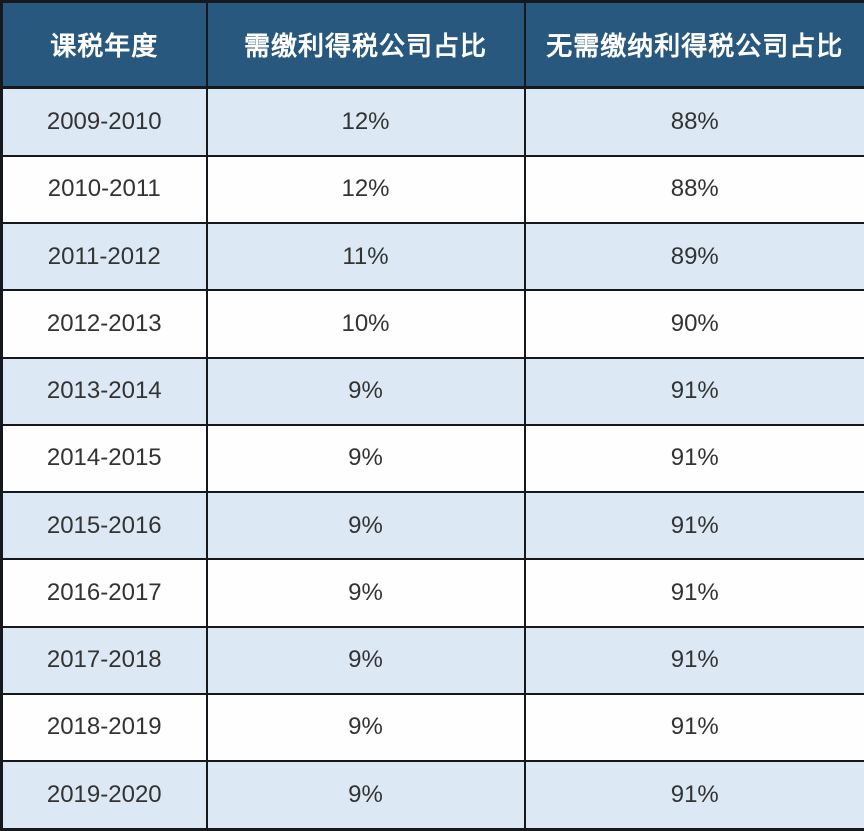 Image resolution: width=864 pixels, height=831 pixels. Describe the element at coordinates (104, 458) in the screenshot. I see `tax-year-cell: 2014-2015` at that location.